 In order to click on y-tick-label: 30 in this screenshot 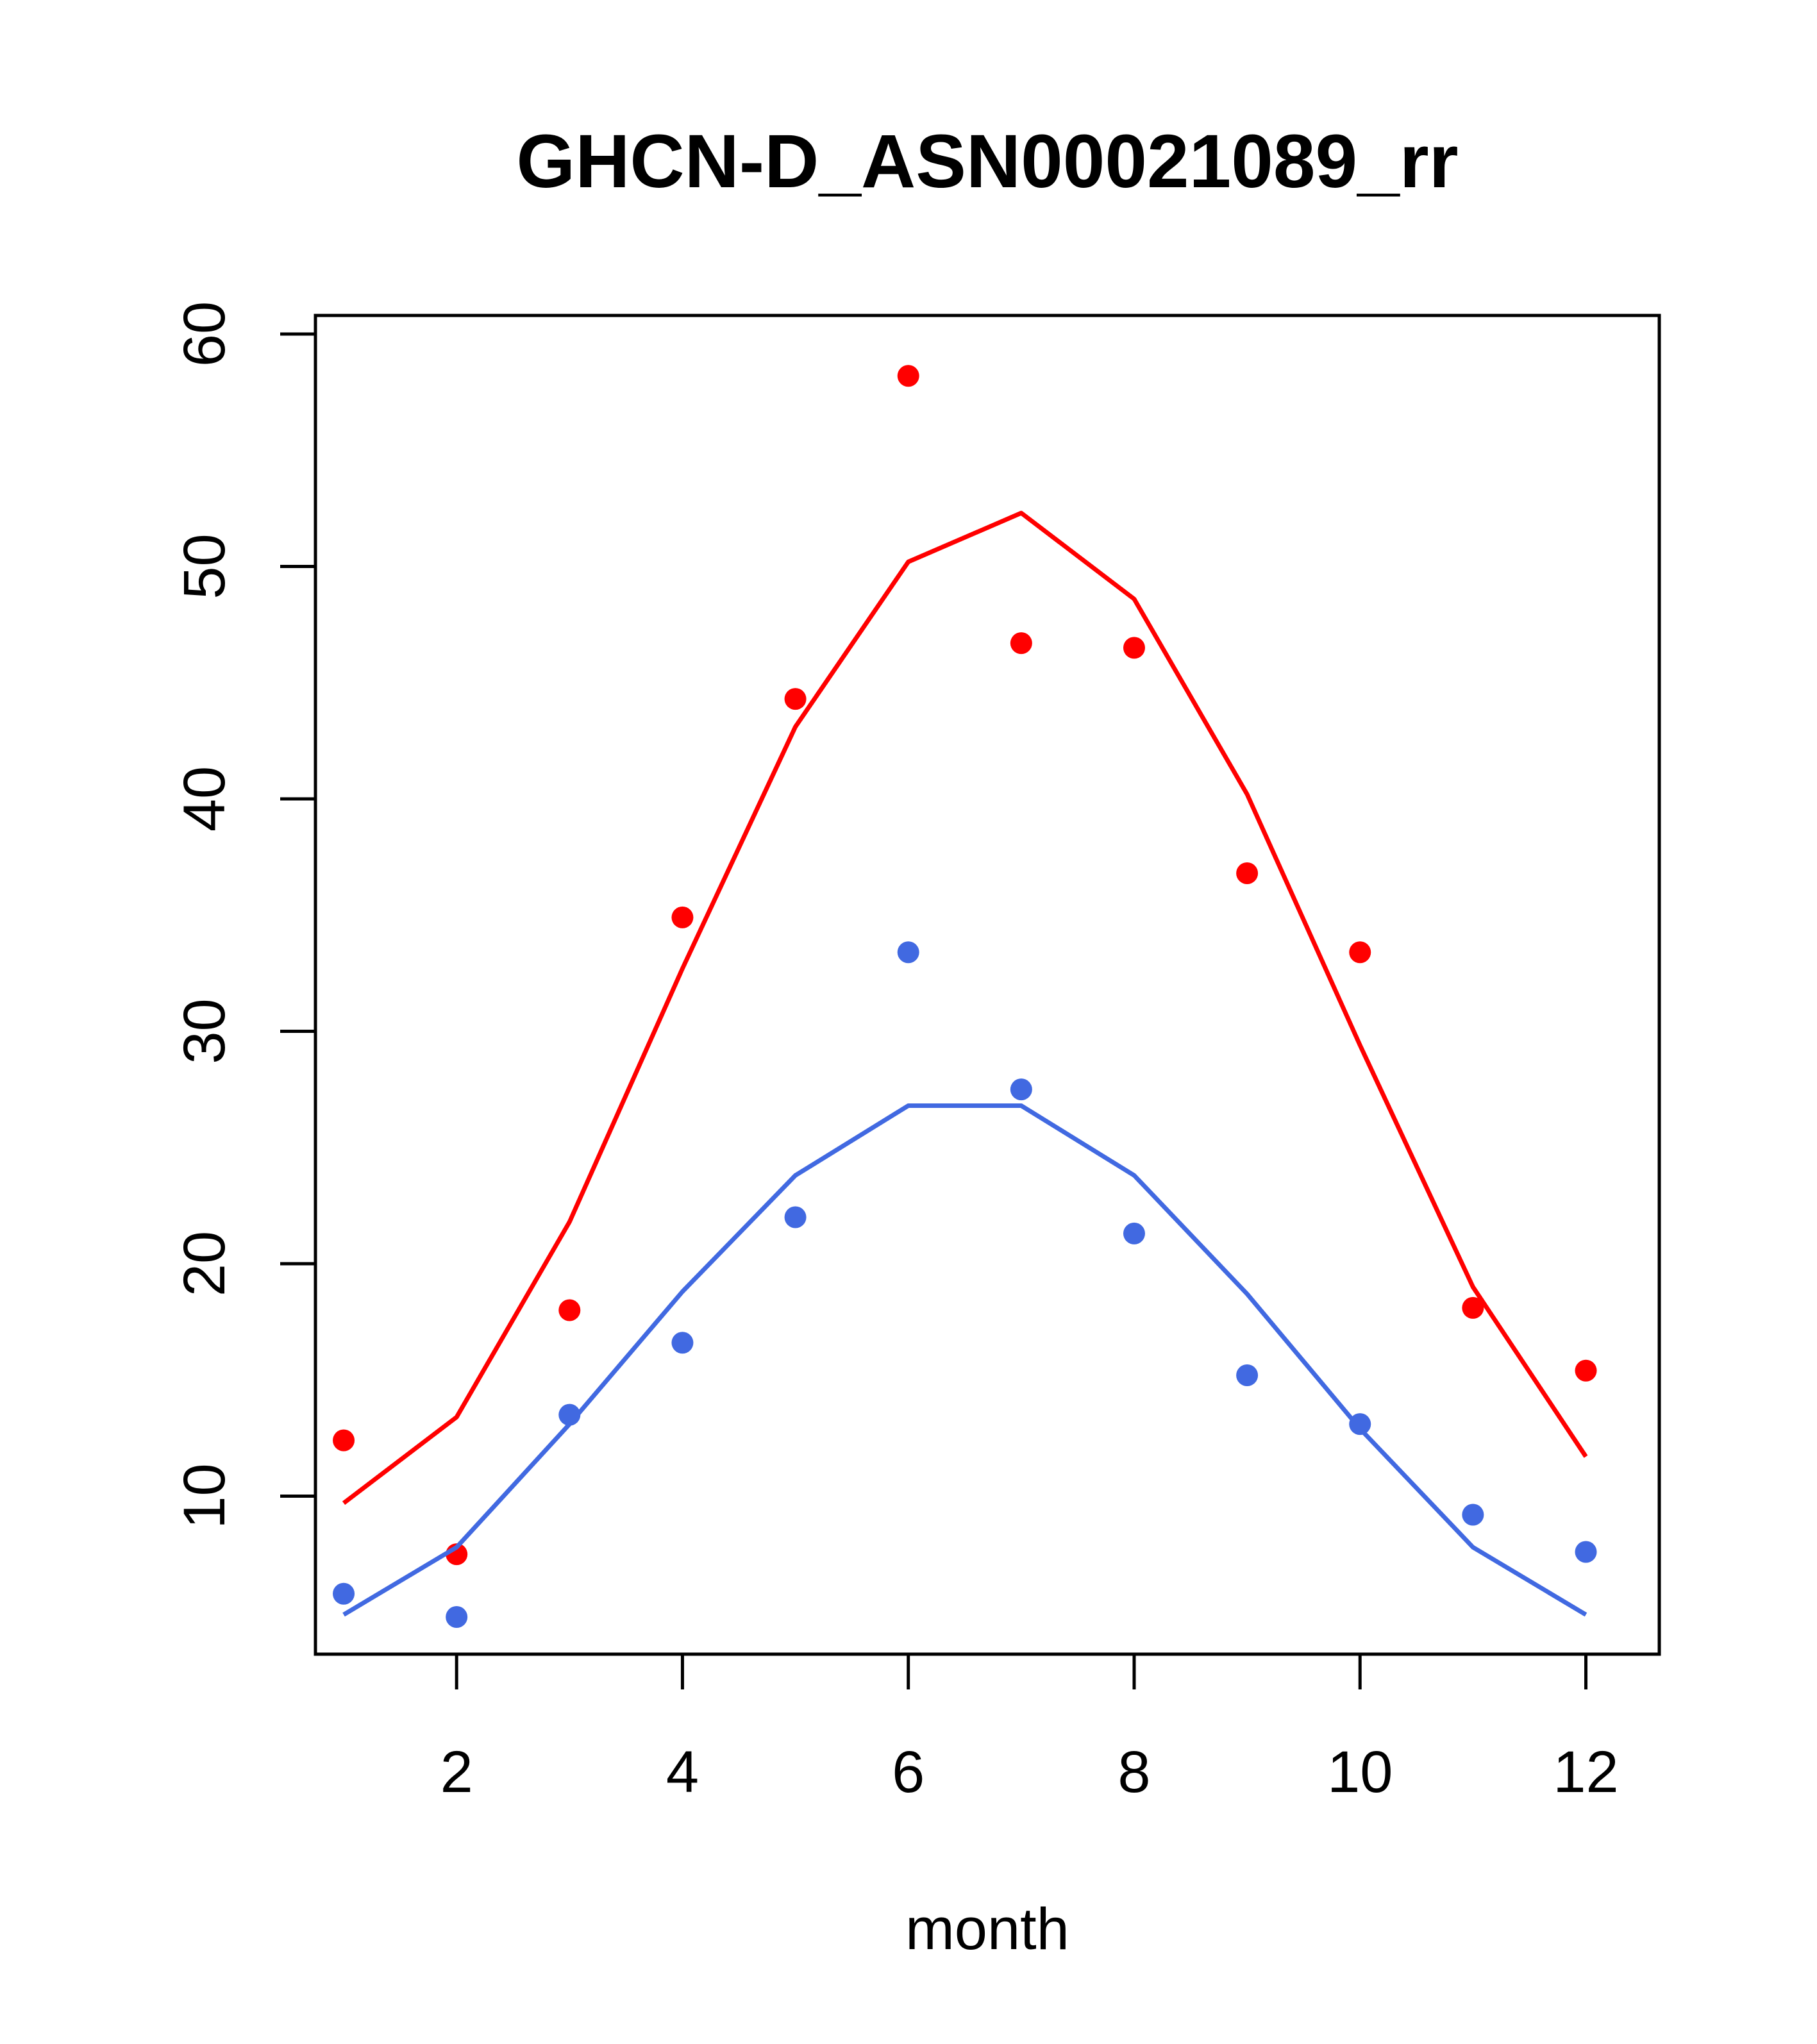, I will do `click(204, 1031)`.